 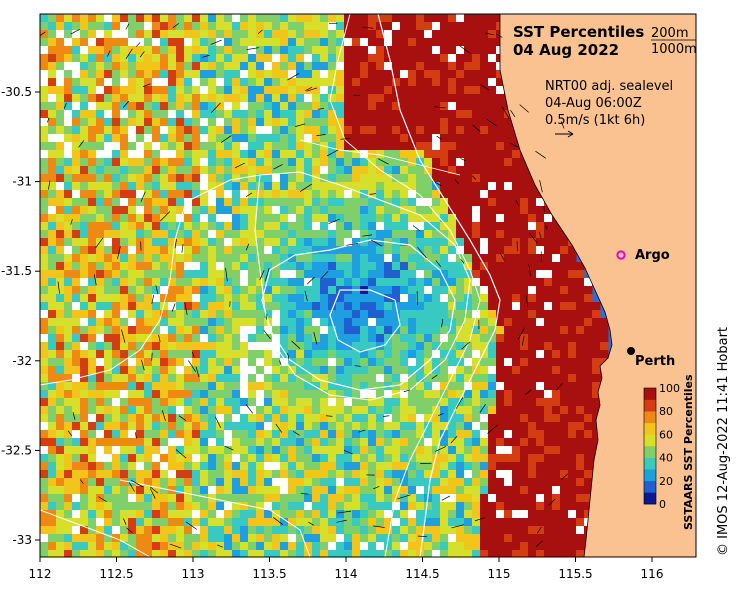 What do you see at coordinates (20, 316) in the screenshot?
I see `y-axis: -30.5 -31 -31.5 -32 -32.5 -33` at bounding box center [20, 316].